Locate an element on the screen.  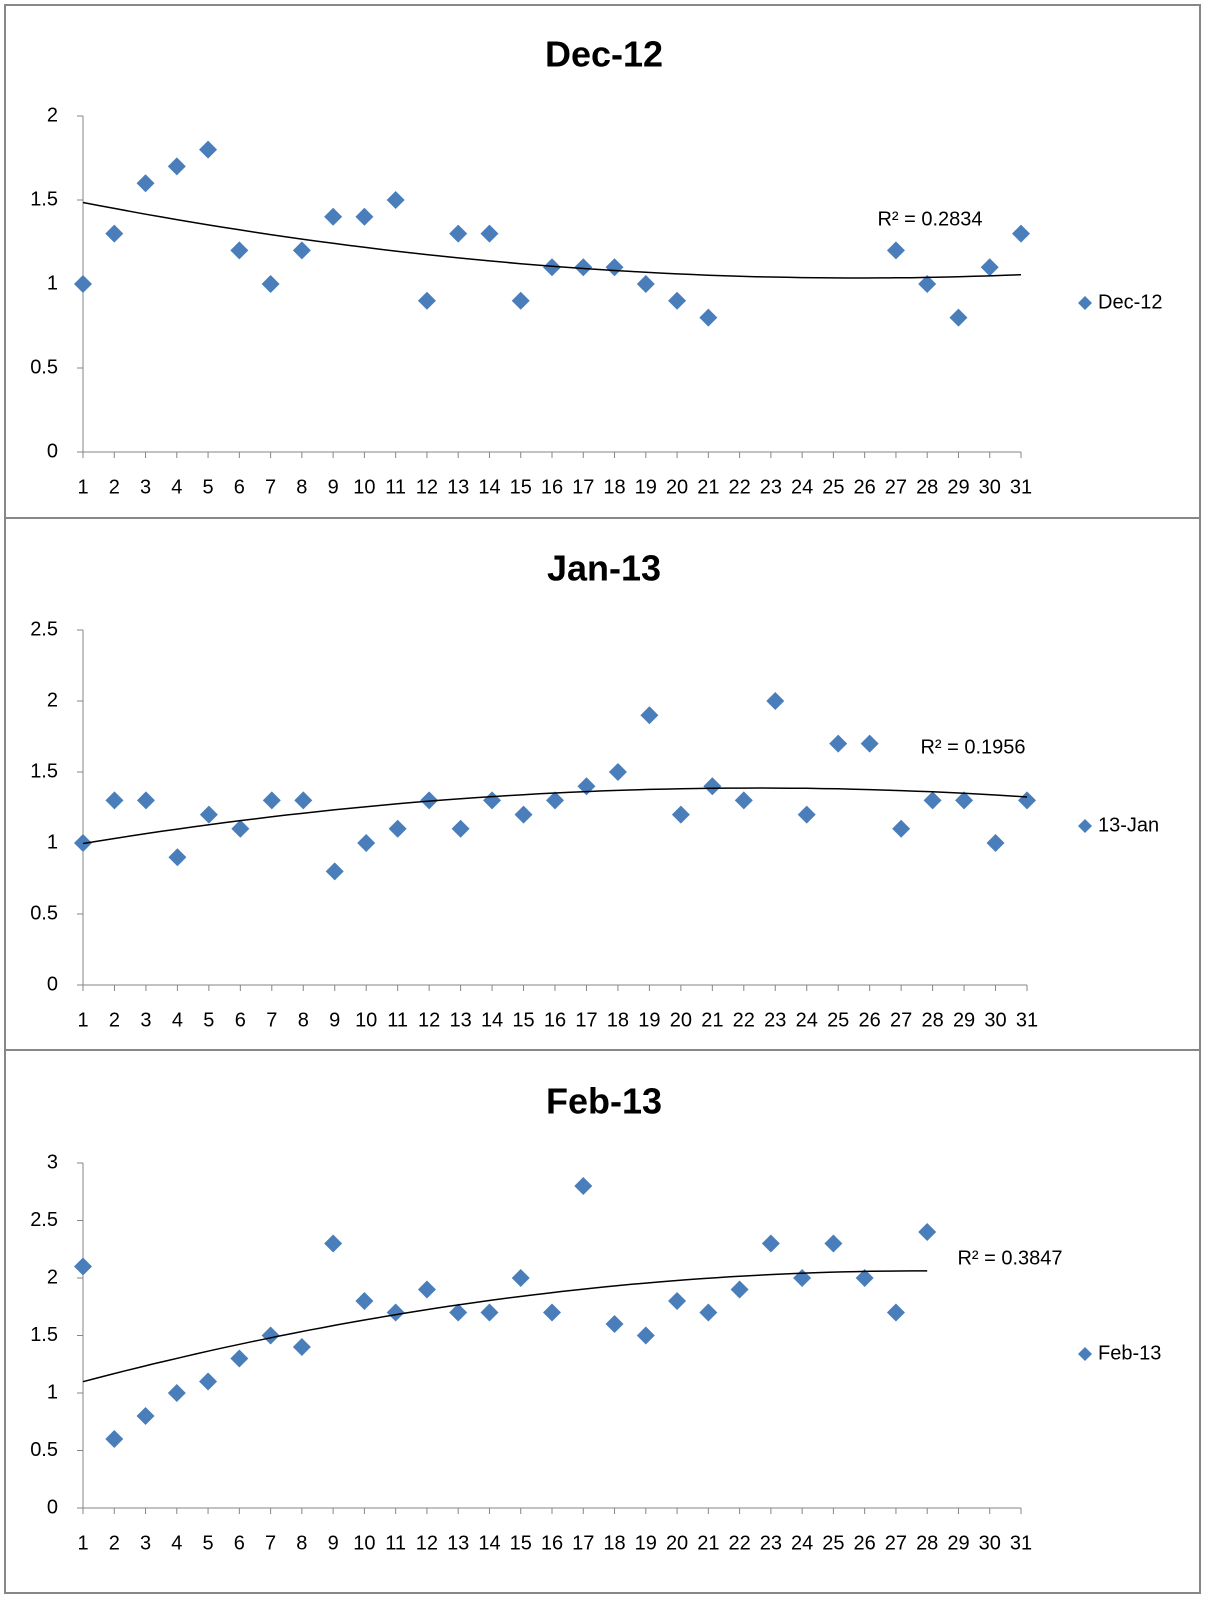
y-tick-label: 3 is located at coordinates (52, 1162).